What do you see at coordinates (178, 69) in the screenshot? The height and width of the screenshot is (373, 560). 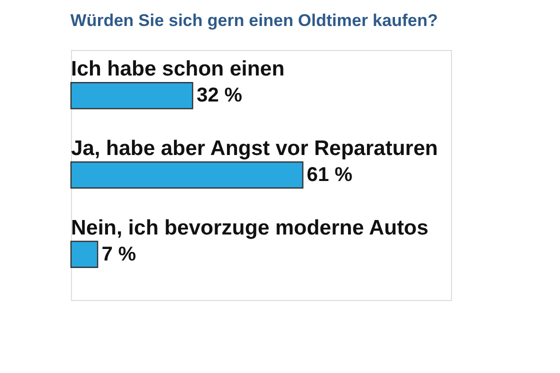 I see `y-tick-label: Ich habe schon einen` at bounding box center [178, 69].